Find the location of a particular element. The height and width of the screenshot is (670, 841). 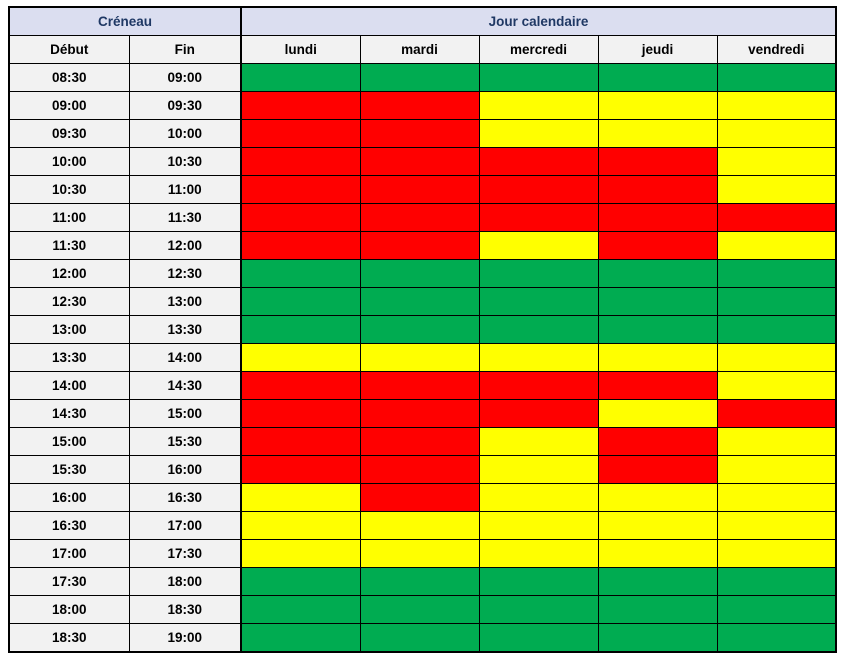

availability-cell-mercredi-11:30 is located at coordinates (538, 245).